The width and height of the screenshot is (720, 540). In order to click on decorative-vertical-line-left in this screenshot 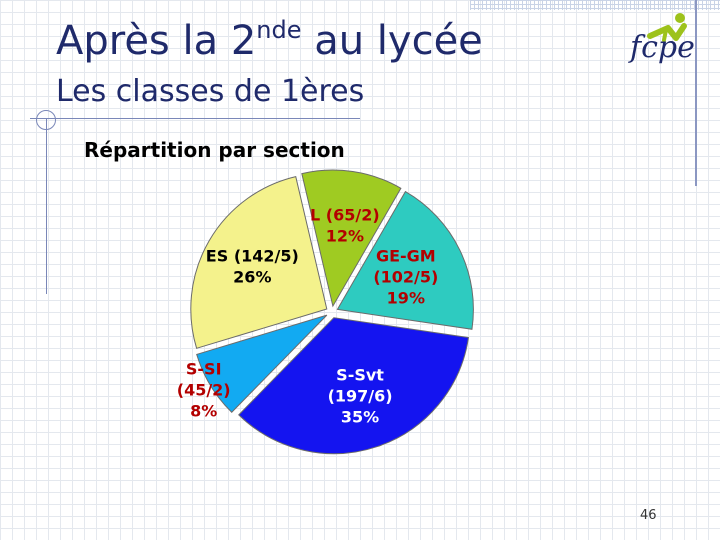, I will do `click(46, 206)`.